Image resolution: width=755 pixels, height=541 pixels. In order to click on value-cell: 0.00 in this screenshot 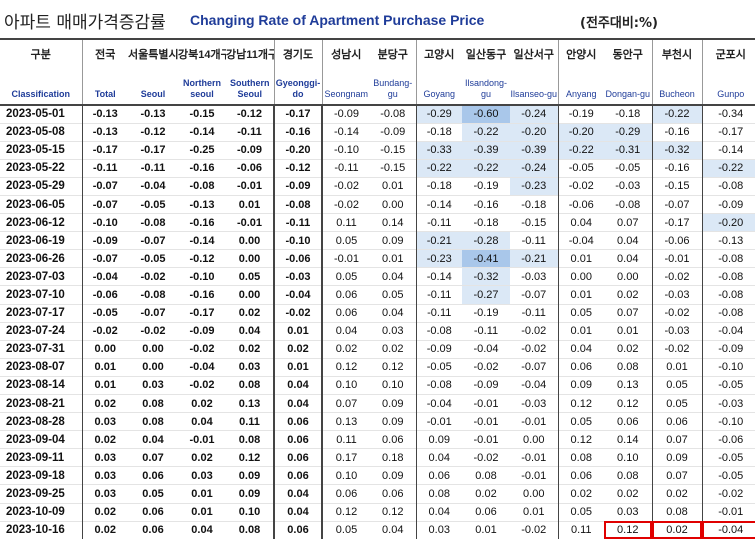, I will do `click(393, 204)`.